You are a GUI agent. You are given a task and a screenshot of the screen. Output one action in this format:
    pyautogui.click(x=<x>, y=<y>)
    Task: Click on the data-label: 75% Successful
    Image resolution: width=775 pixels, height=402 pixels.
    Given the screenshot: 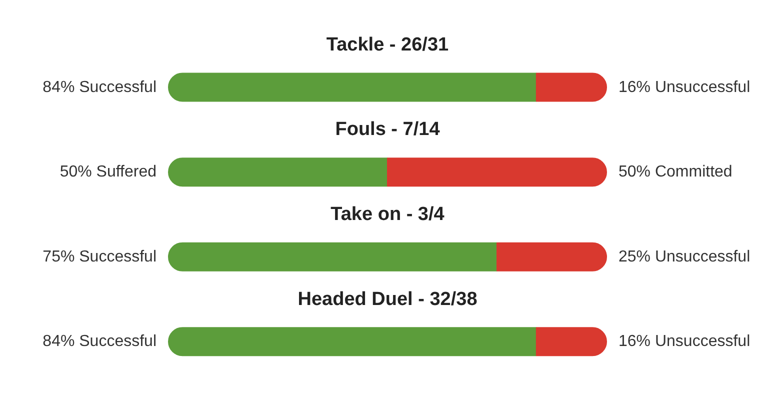 What is the action you would take?
    pyautogui.click(x=99, y=257)
    